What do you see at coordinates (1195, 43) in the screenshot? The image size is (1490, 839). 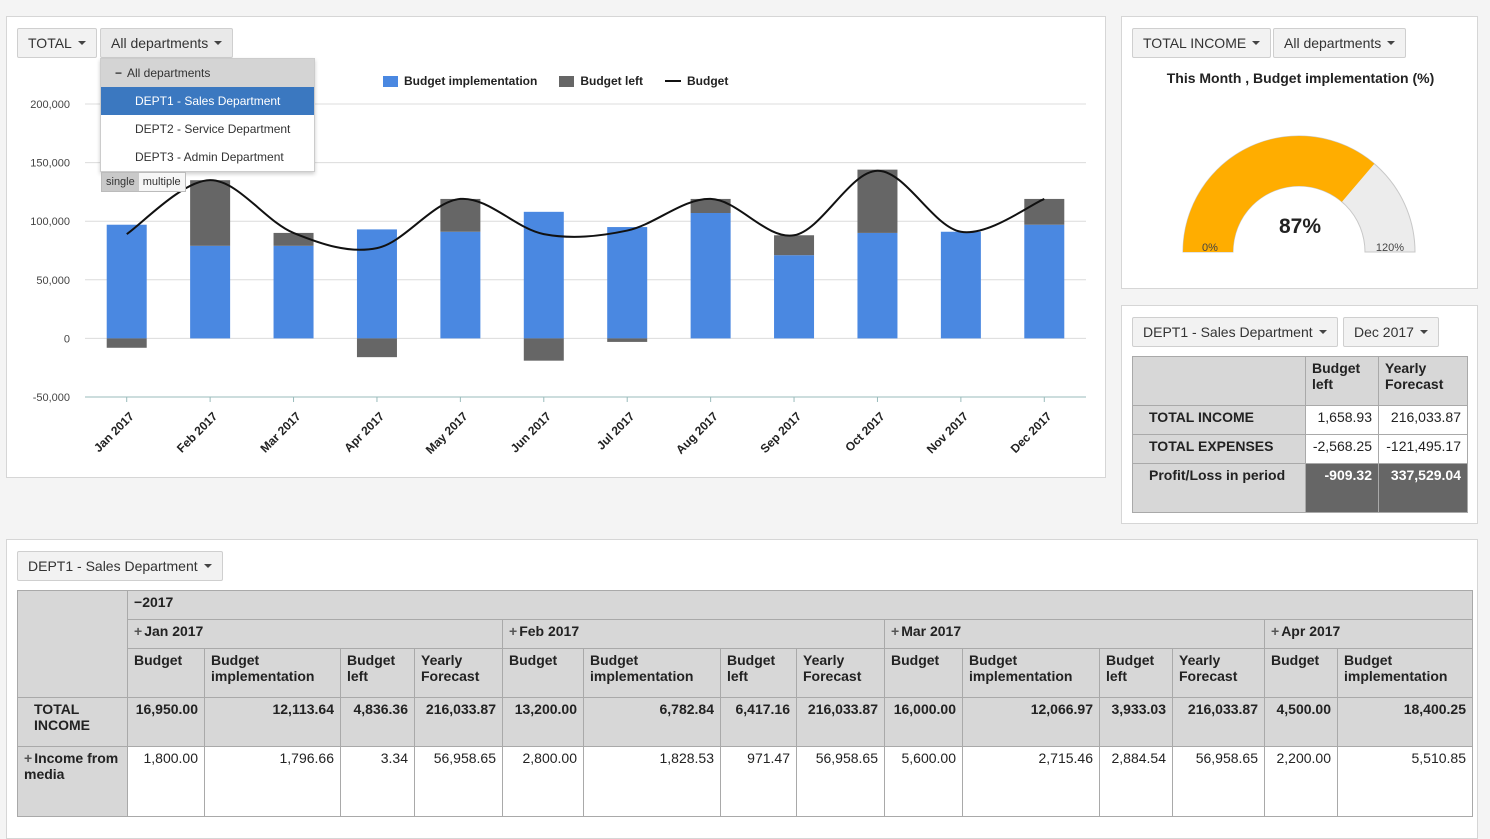 I see `income-type-label: TOTAL INCOME` at bounding box center [1195, 43].